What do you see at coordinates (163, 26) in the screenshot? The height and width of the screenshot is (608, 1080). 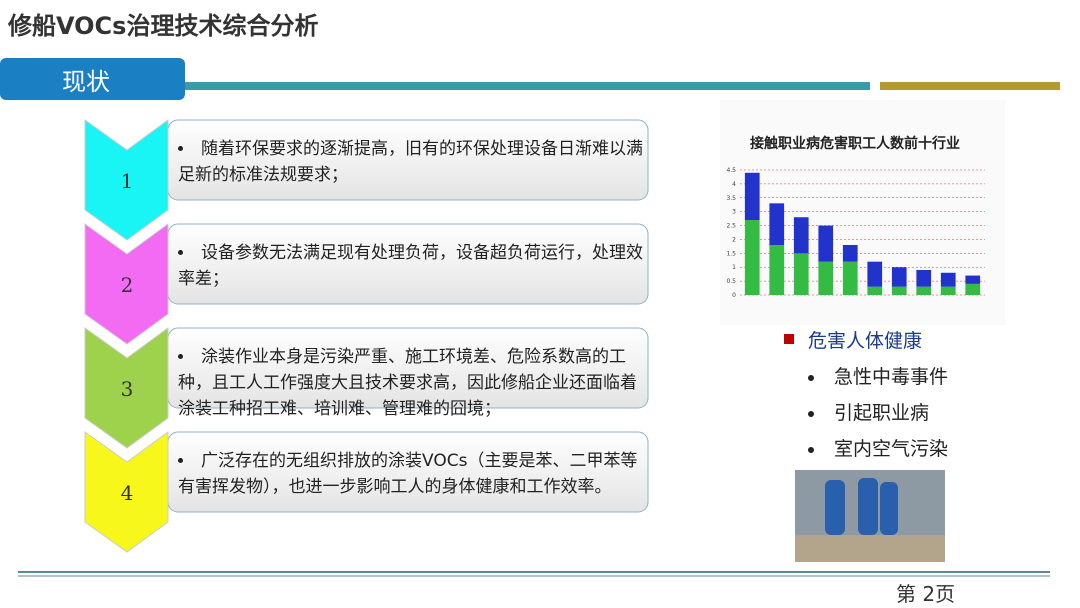 I see `slide-title: 修船VOCs治理技术综合分析` at bounding box center [163, 26].